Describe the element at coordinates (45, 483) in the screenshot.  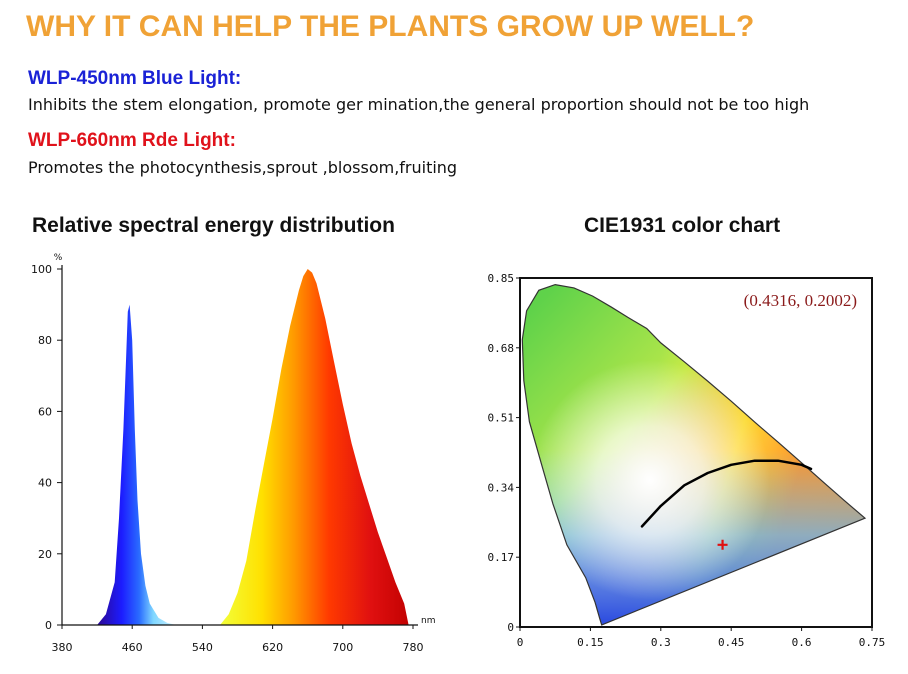
I see `y-tick-label: 40` at that location.